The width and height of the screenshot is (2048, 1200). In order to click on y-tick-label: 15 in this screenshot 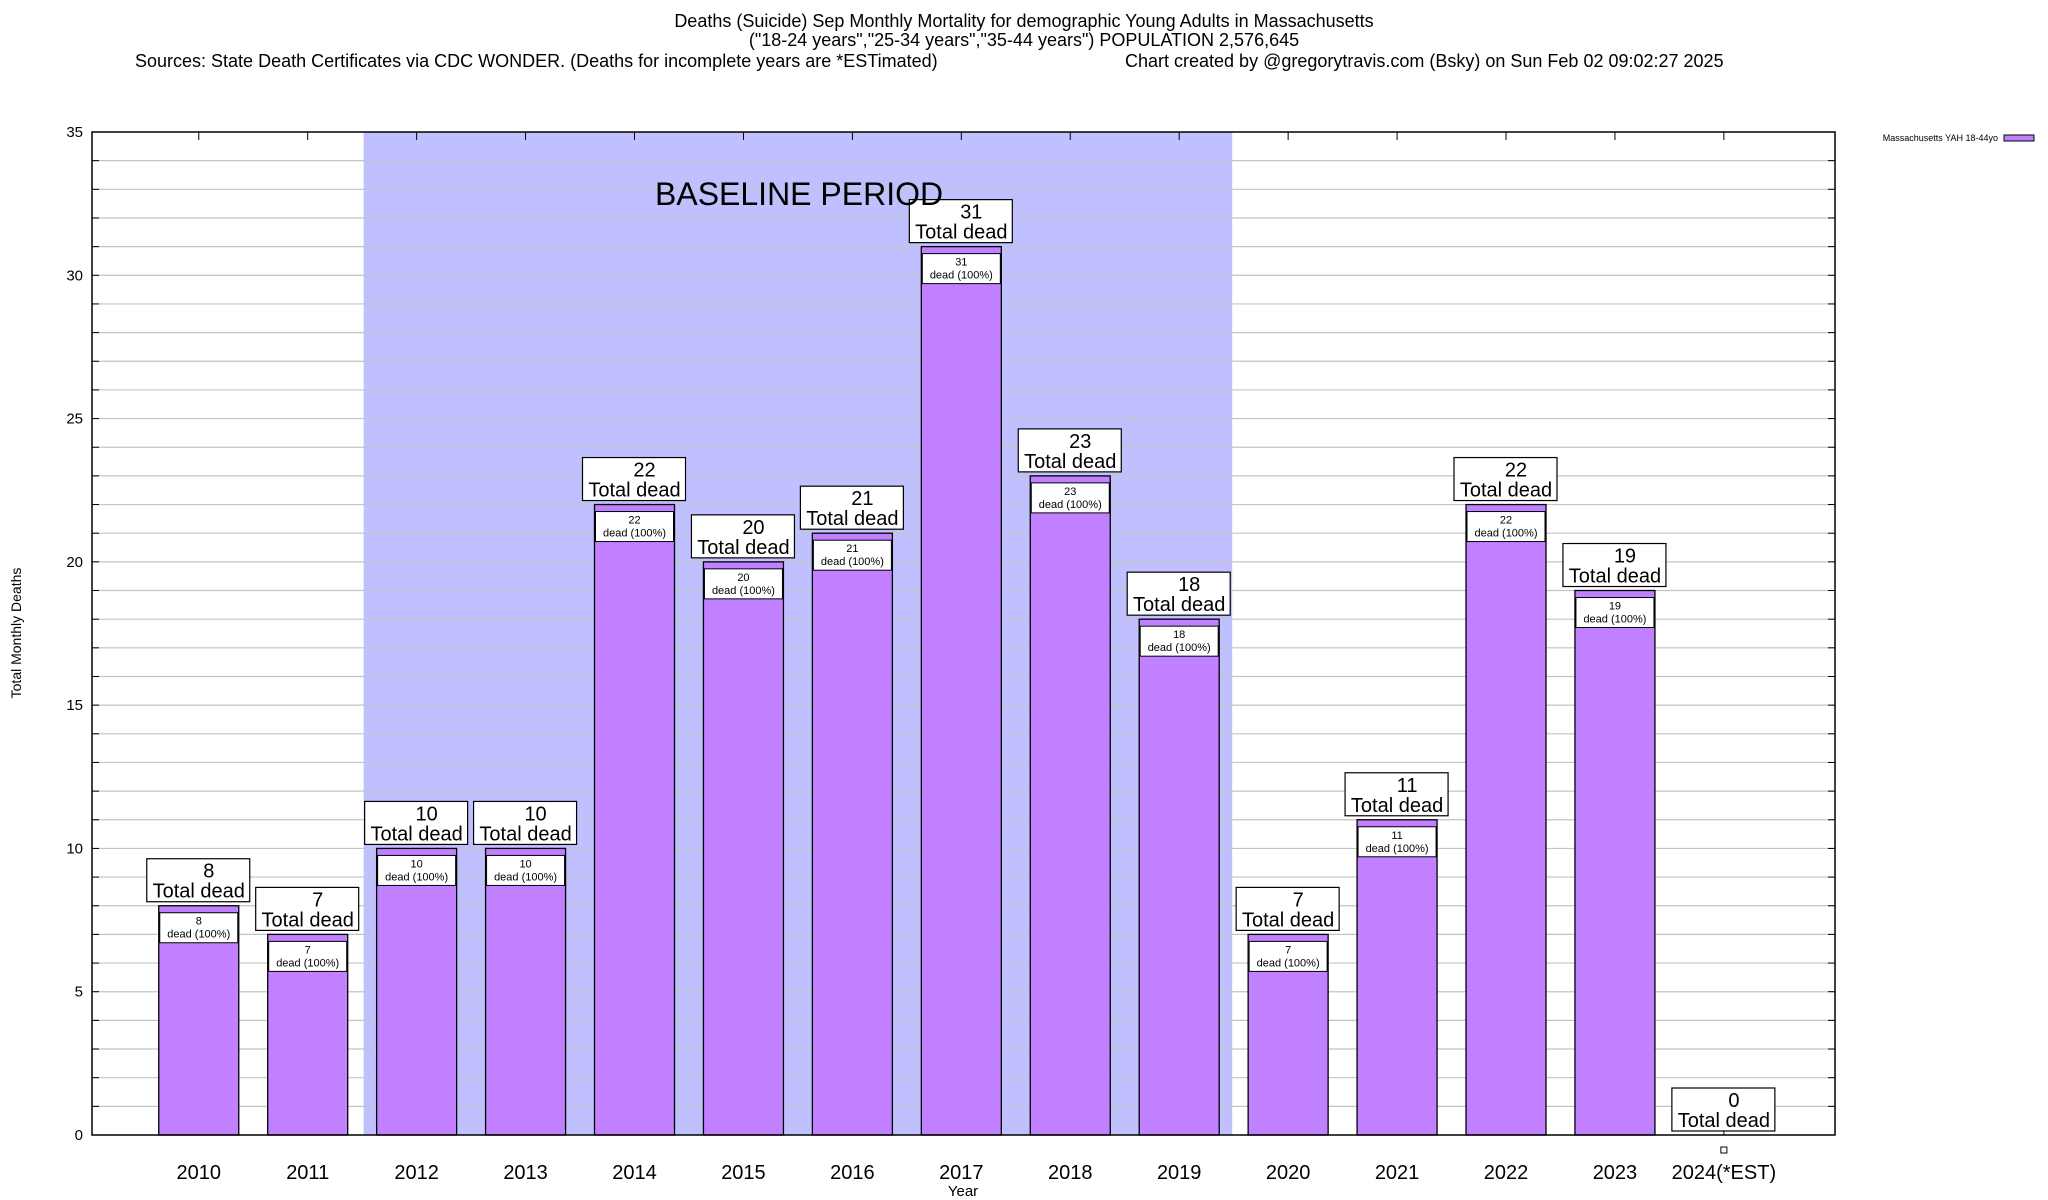, I will do `click(74, 705)`.